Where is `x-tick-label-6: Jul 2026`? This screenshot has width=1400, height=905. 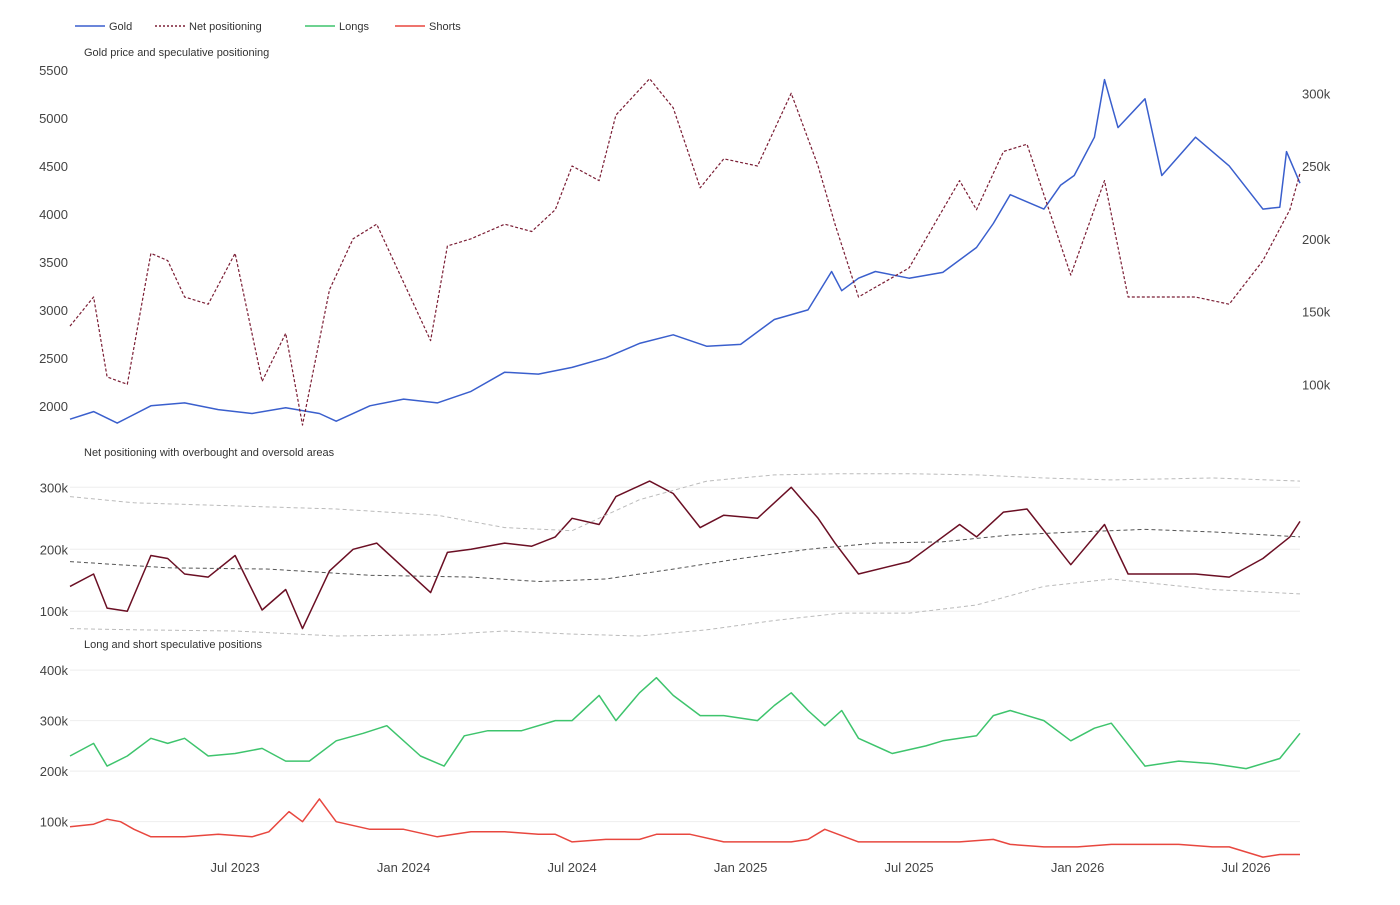
x-tick-label-6: Jul 2026 is located at coordinates (1246, 867).